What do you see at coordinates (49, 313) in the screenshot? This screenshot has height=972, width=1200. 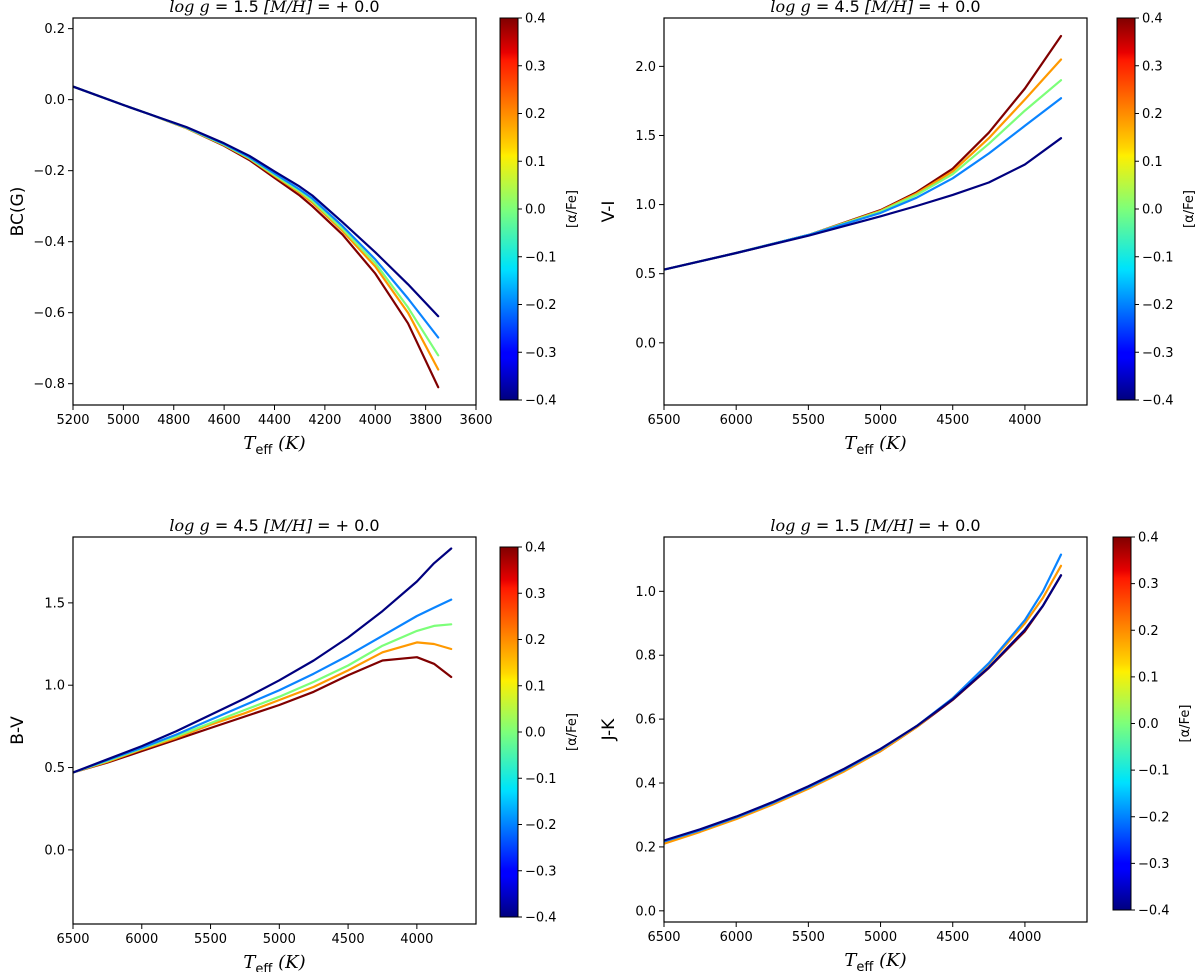 I see `y-tick-label: −0.6` at bounding box center [49, 313].